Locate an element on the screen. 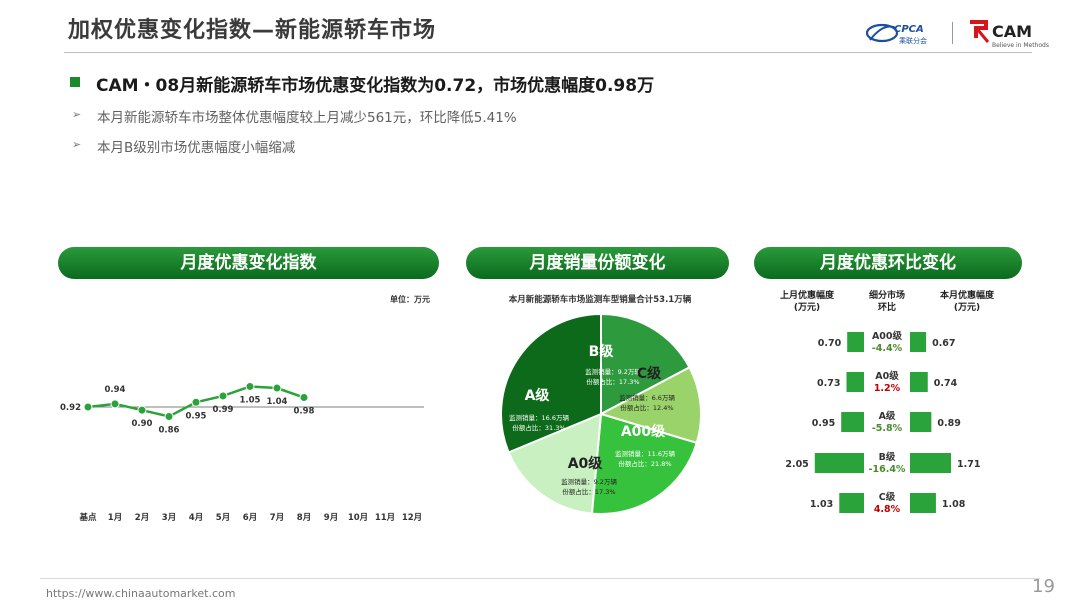 Image resolution: width=1080 pixels, height=608 pixels. pie-share-label: 份额占比：21.8% is located at coordinates (644, 463).